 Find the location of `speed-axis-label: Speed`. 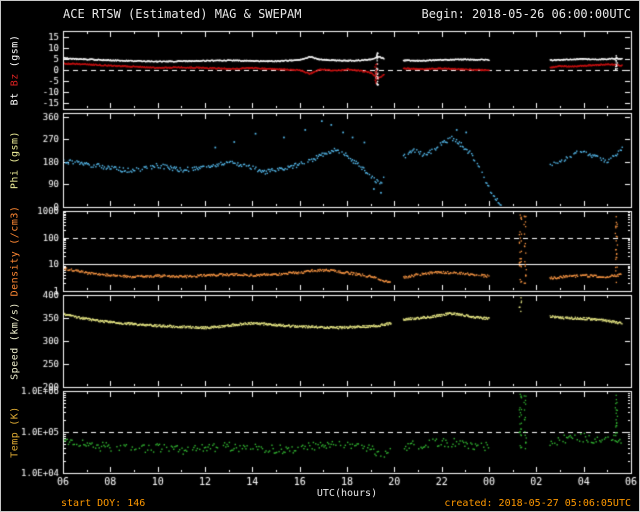

speed-axis-label: Speed is located at coordinates (15, 363).